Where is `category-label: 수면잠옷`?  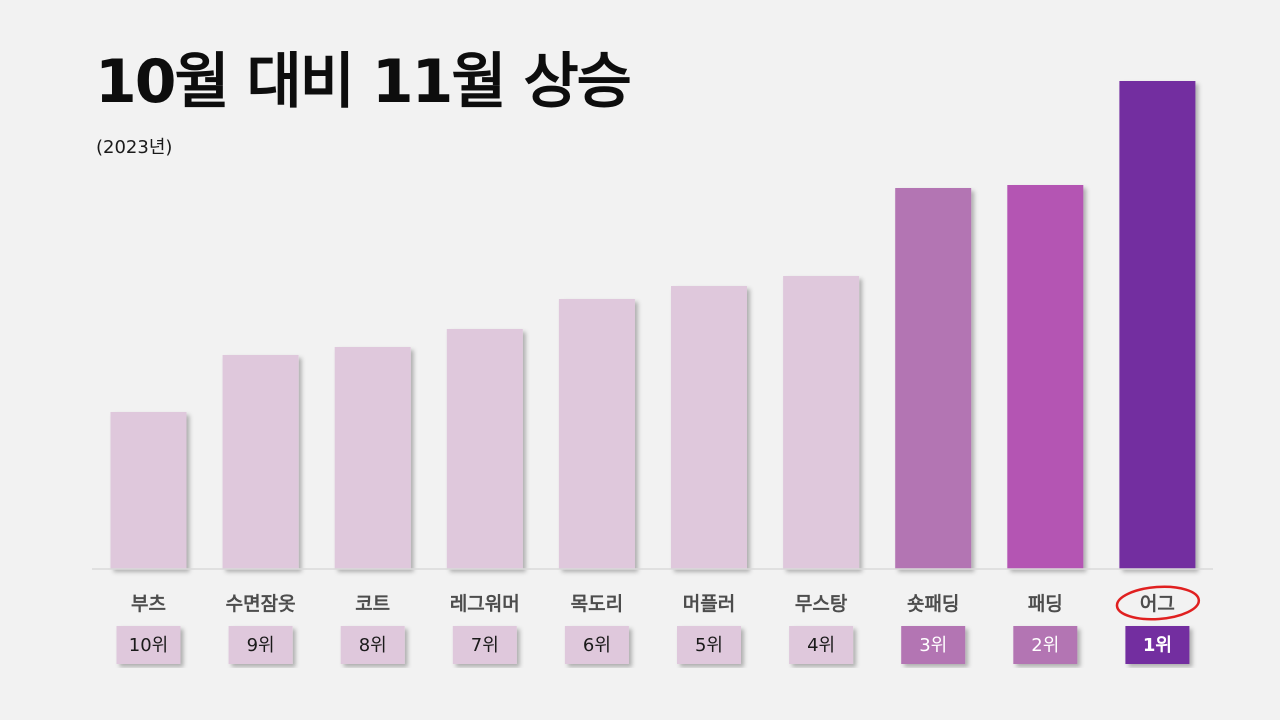
category-label: 수면잠옷 is located at coordinates (261, 604).